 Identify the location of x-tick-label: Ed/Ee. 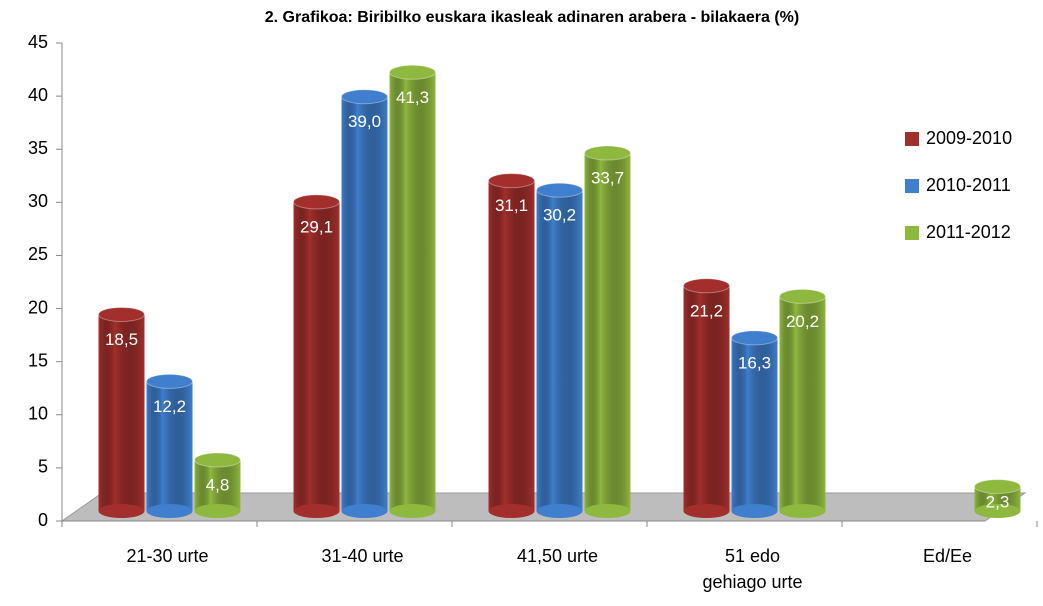
(947, 556).